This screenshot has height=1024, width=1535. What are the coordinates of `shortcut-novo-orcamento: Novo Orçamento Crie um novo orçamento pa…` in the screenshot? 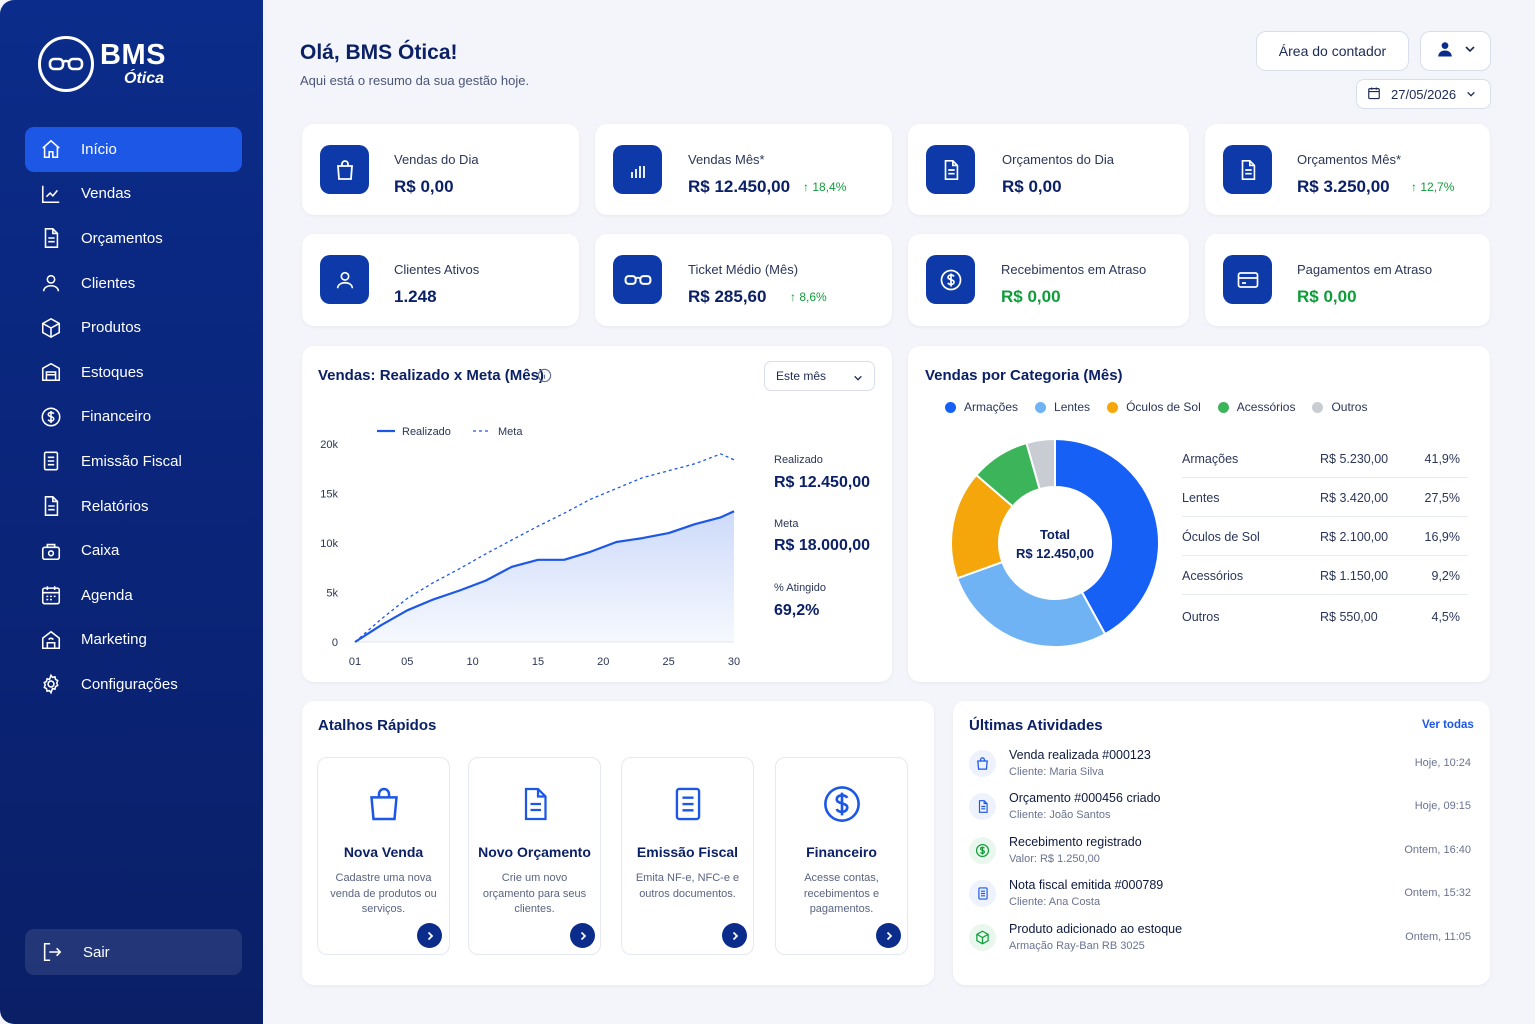 It's located at (534, 856).